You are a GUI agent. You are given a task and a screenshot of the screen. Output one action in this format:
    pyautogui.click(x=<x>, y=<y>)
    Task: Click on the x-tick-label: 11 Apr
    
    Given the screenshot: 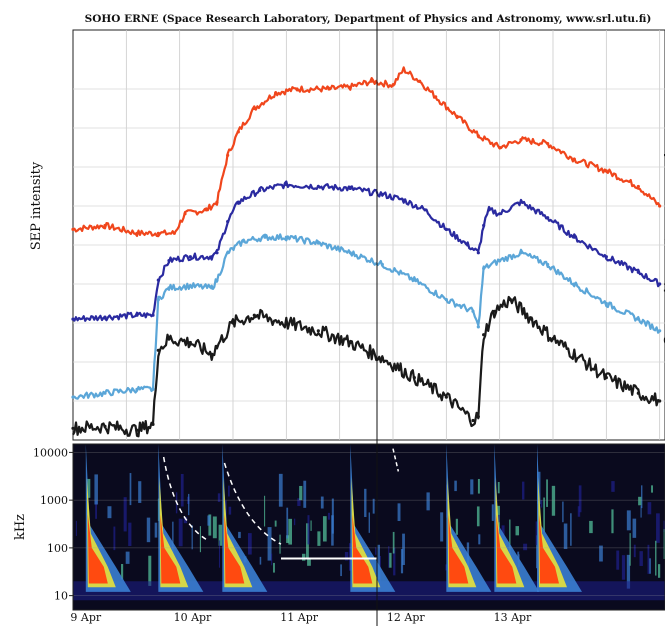 What is the action you would take?
    pyautogui.click(x=299, y=617)
    